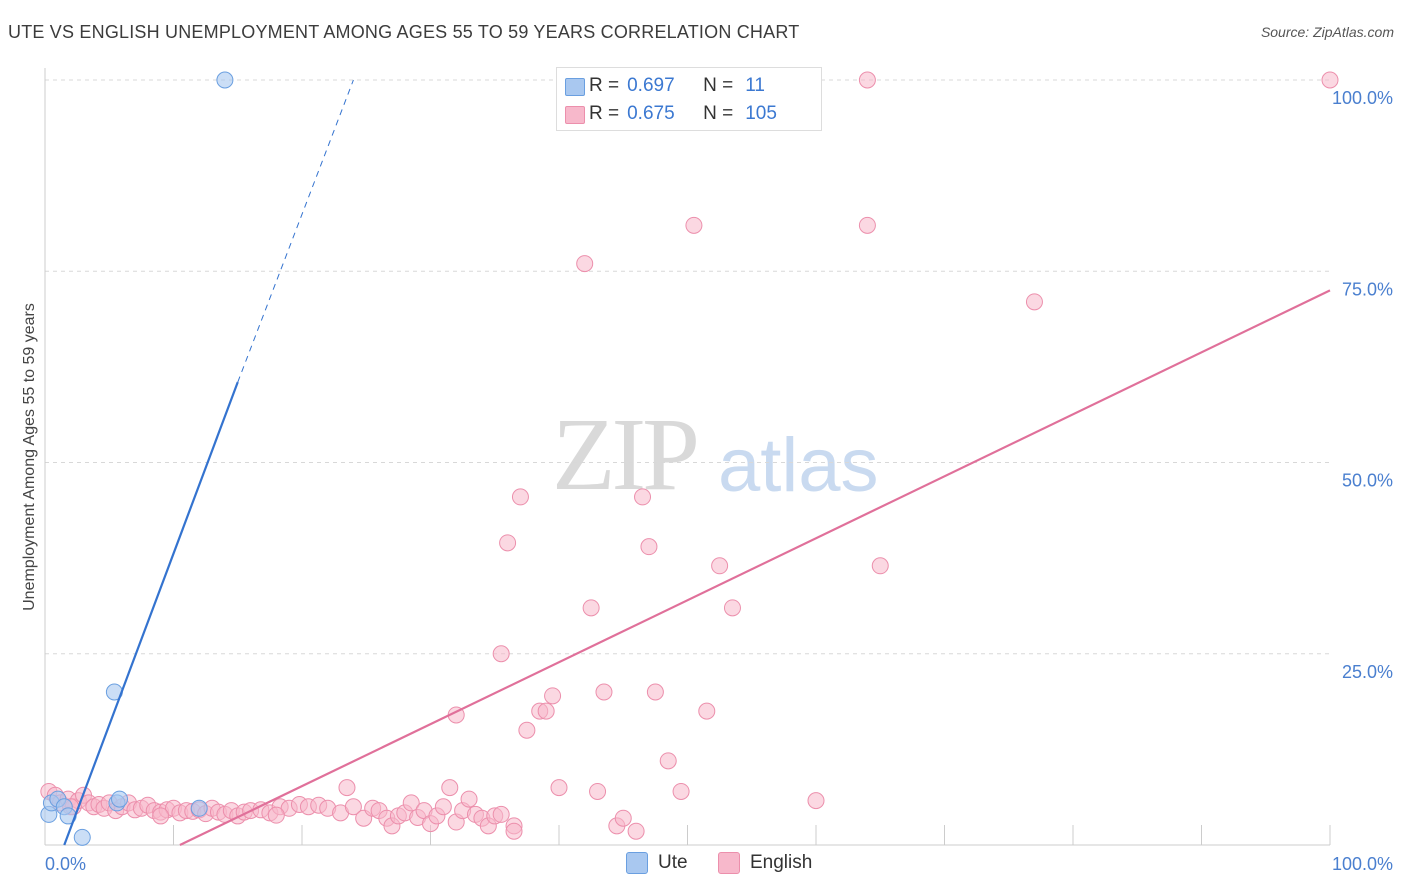 The image size is (1406, 892). What do you see at coordinates (718, 113) in the screenshot?
I see `legend-english-n-label: N =` at bounding box center [718, 113].